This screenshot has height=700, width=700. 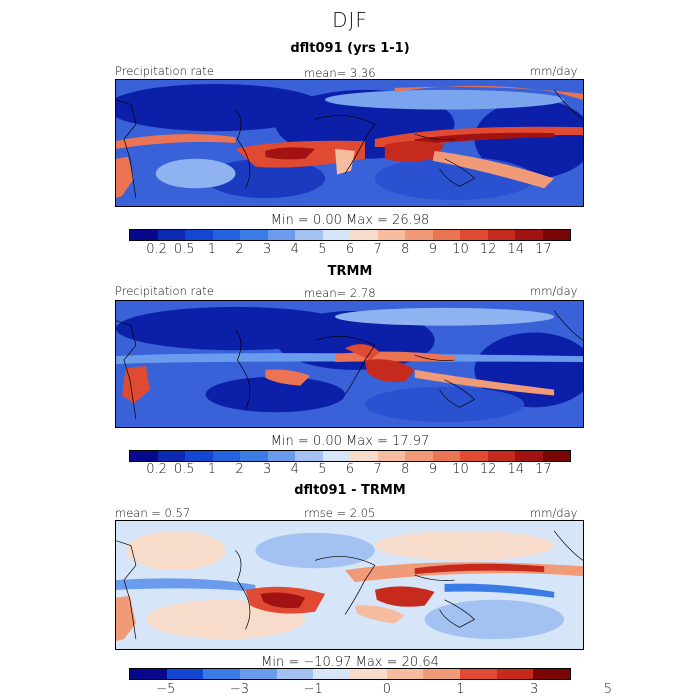 What do you see at coordinates (543, 469) in the screenshot?
I see `panel-2-colorbar-tick-label: 17` at bounding box center [543, 469].